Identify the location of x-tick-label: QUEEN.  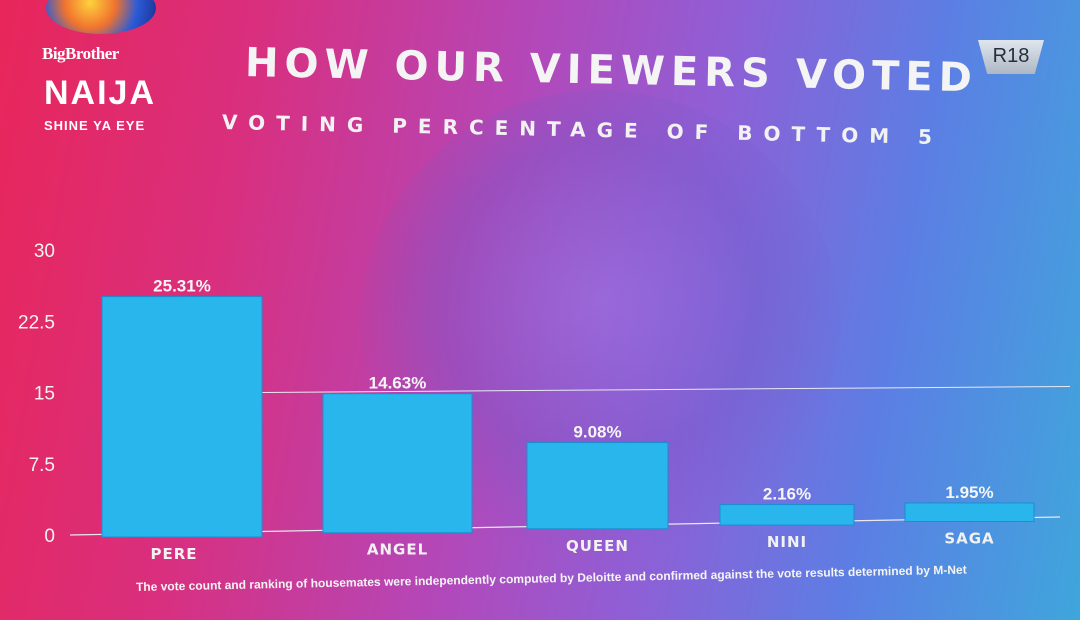
(597, 546).